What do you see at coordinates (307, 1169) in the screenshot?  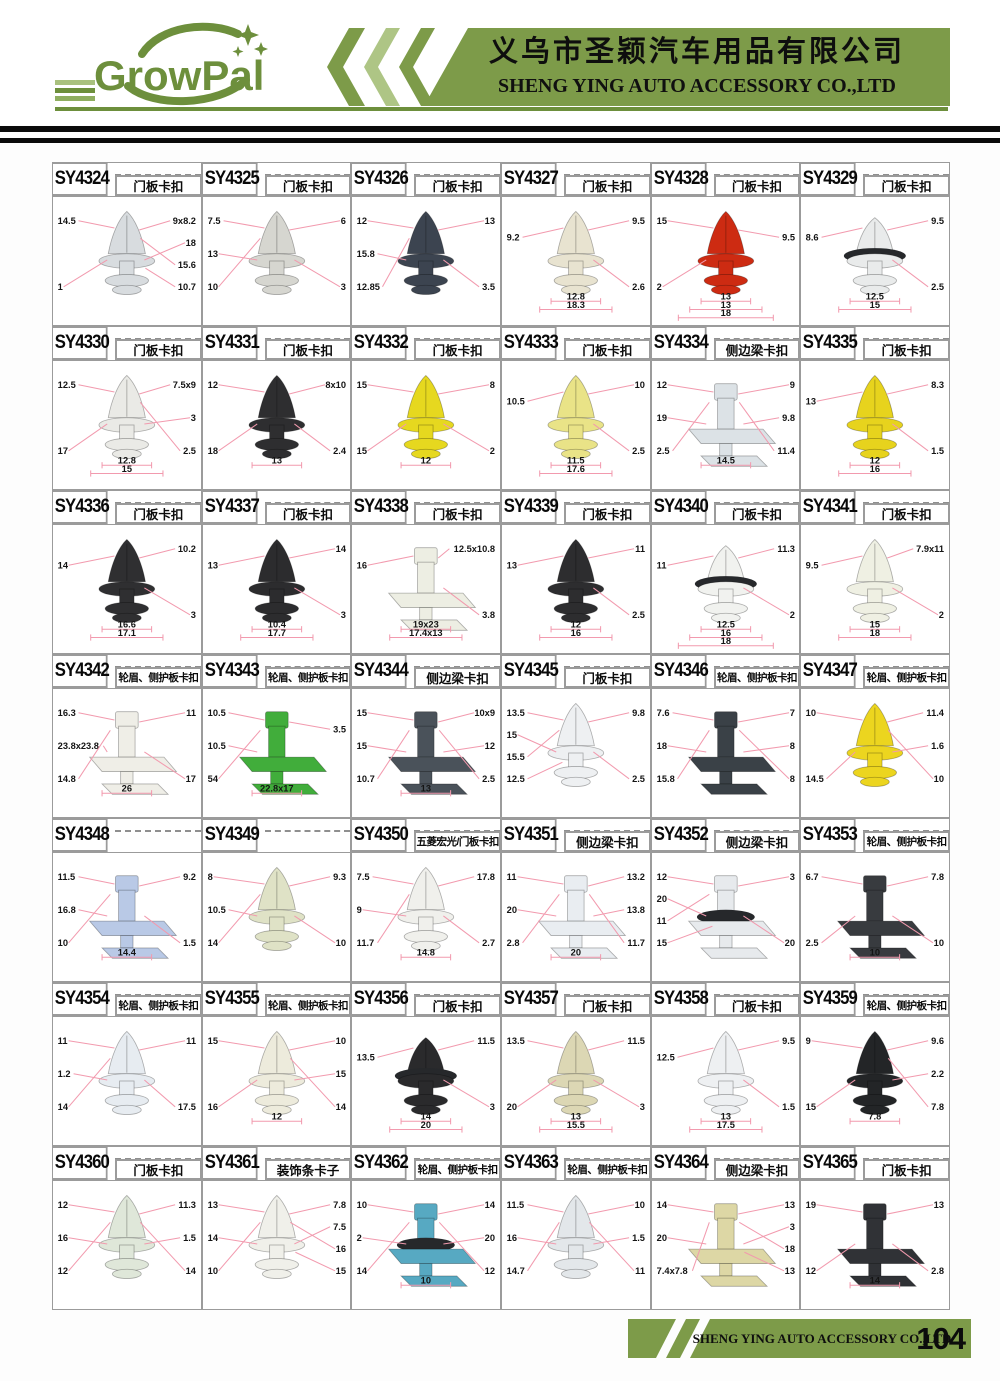 I see `category-label: 装饰条卡子` at bounding box center [307, 1169].